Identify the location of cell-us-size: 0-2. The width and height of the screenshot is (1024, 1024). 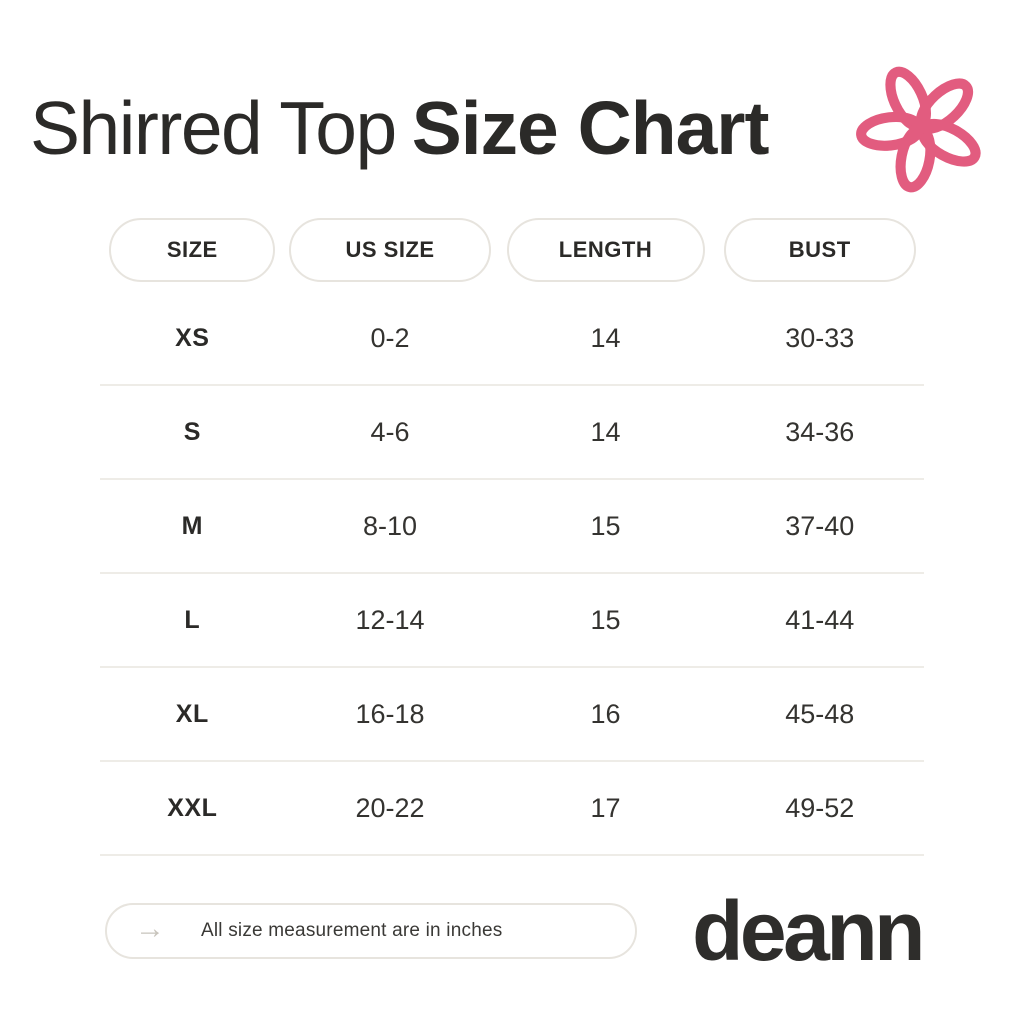
(390, 337).